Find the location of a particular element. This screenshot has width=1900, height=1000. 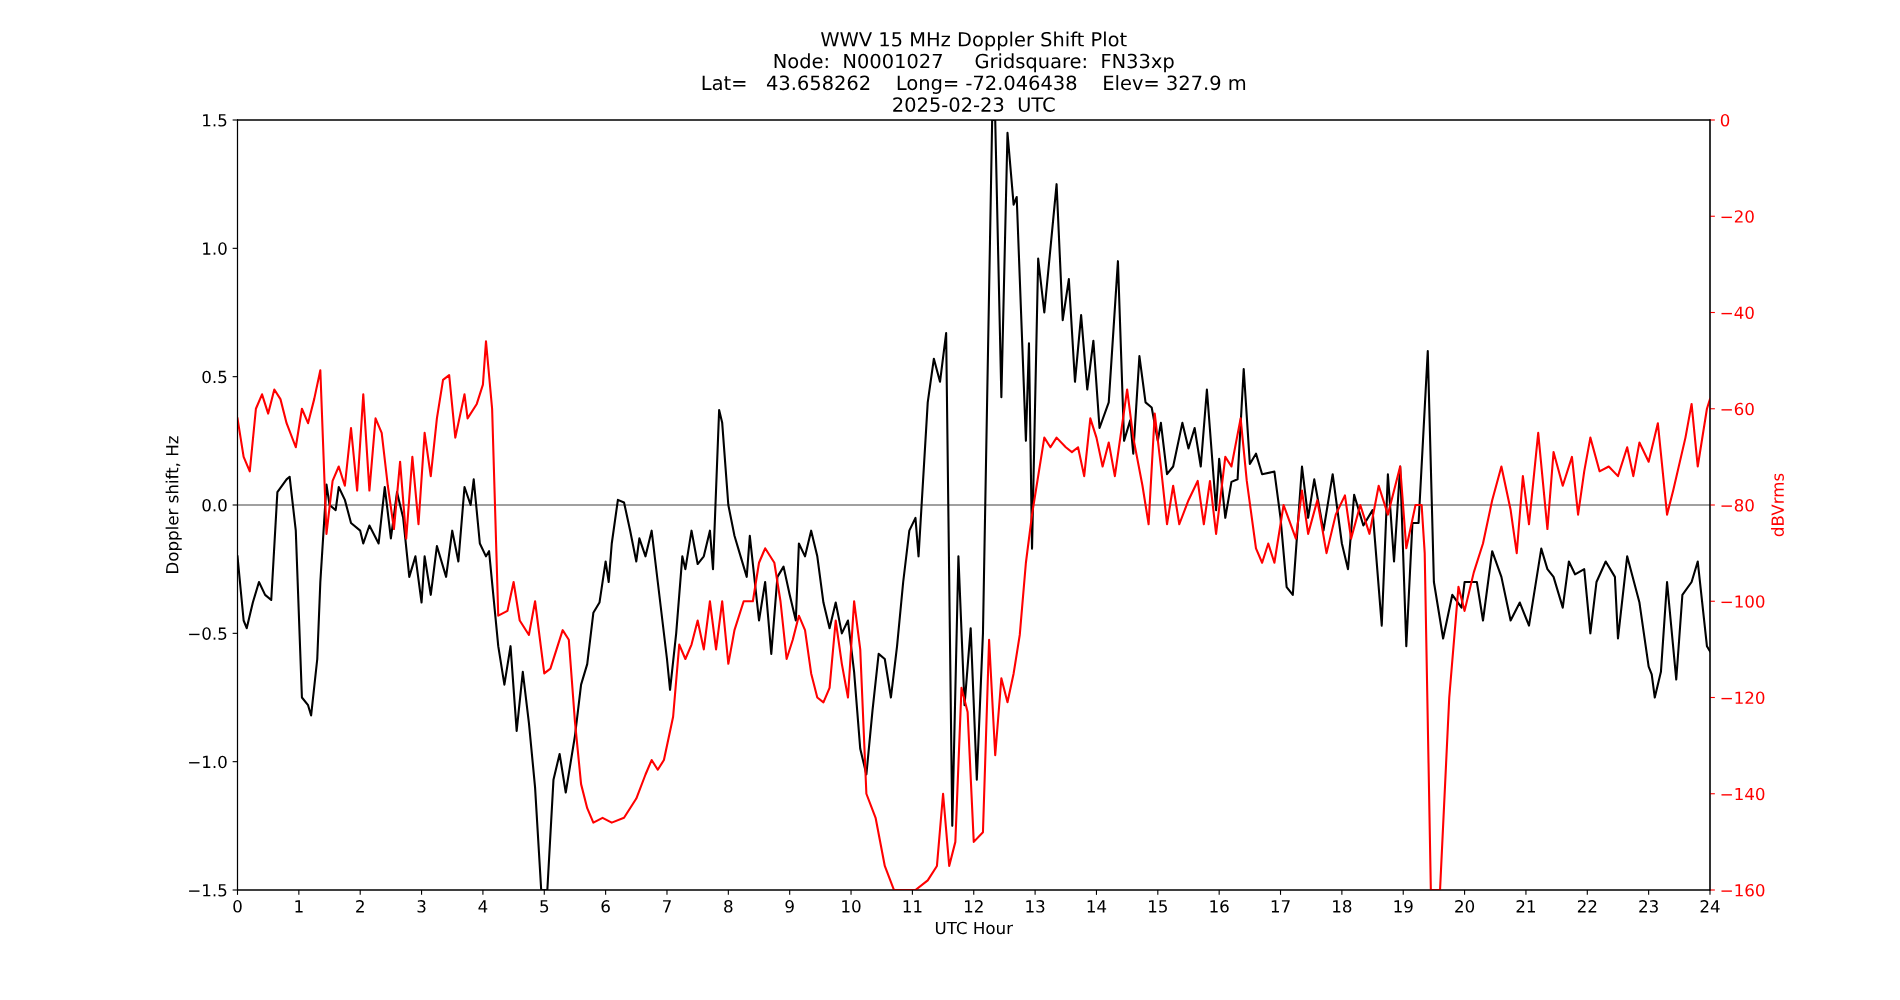

y-tick-label: 0.0 is located at coordinates (214, 505).